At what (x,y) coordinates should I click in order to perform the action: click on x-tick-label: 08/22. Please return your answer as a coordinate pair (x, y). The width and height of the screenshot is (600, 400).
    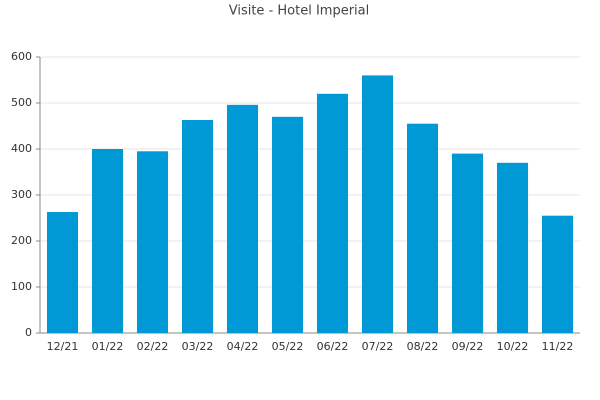
    Looking at the image, I should click on (423, 346).